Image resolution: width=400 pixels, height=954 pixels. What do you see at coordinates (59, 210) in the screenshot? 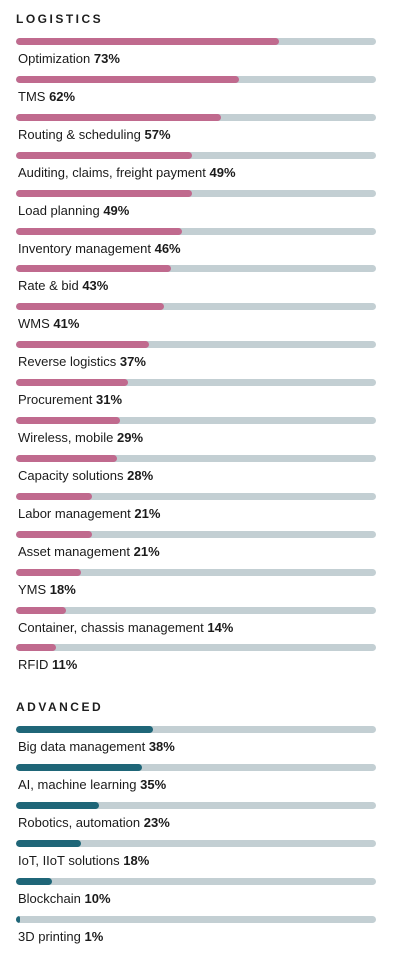
I see `category-label: Load planning` at bounding box center [59, 210].